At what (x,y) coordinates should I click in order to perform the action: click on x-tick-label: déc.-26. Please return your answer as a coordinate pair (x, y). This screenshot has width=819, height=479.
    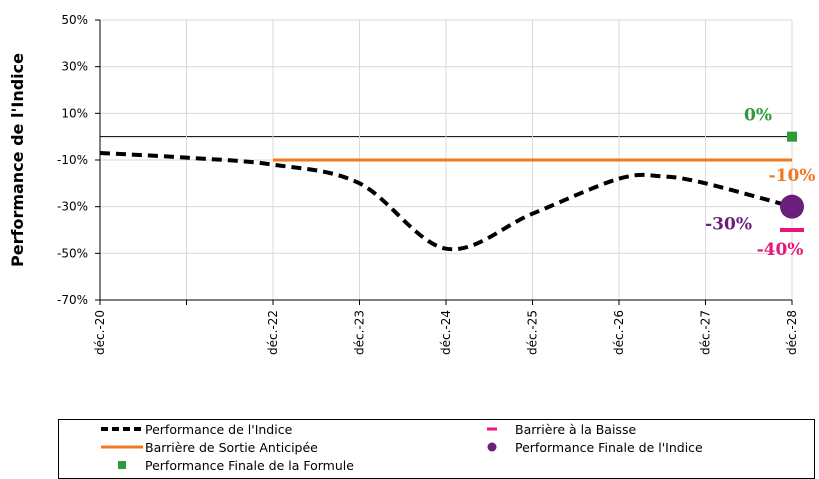
    Looking at the image, I should click on (619, 332).